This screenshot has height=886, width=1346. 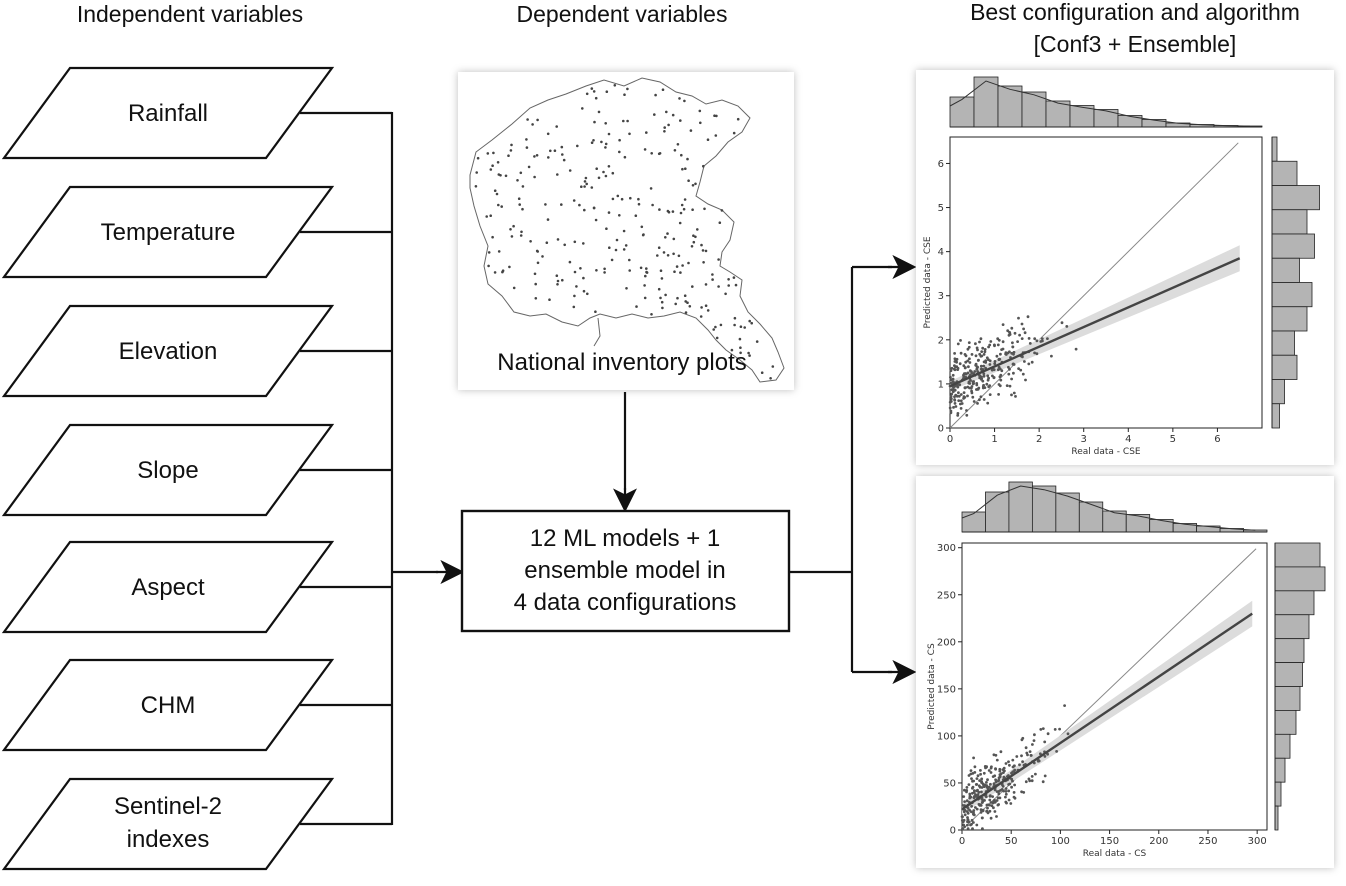 I want to click on variables-connector, so click(x=369, y=468).